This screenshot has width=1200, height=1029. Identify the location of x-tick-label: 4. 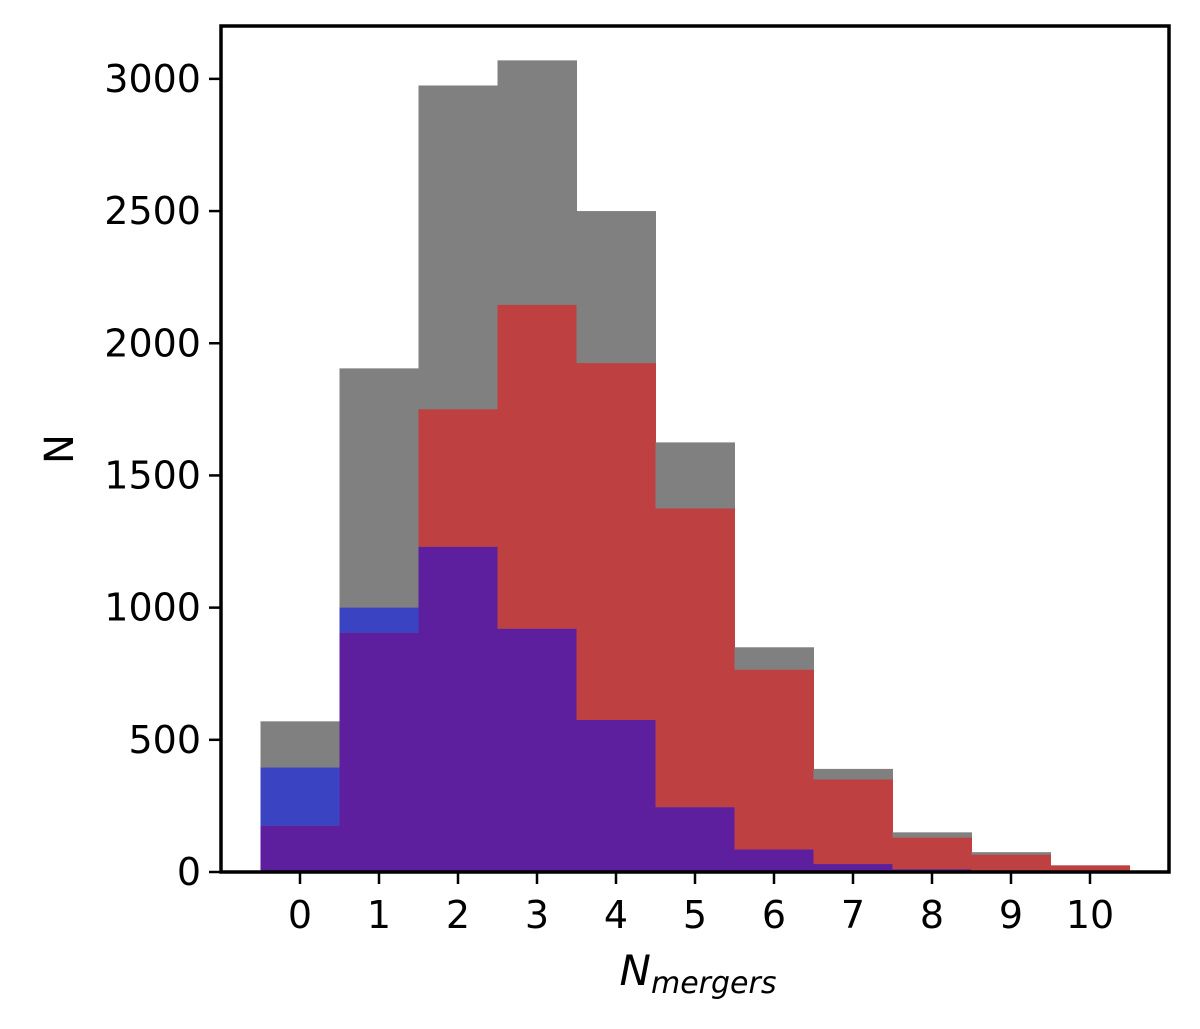
(616, 915).